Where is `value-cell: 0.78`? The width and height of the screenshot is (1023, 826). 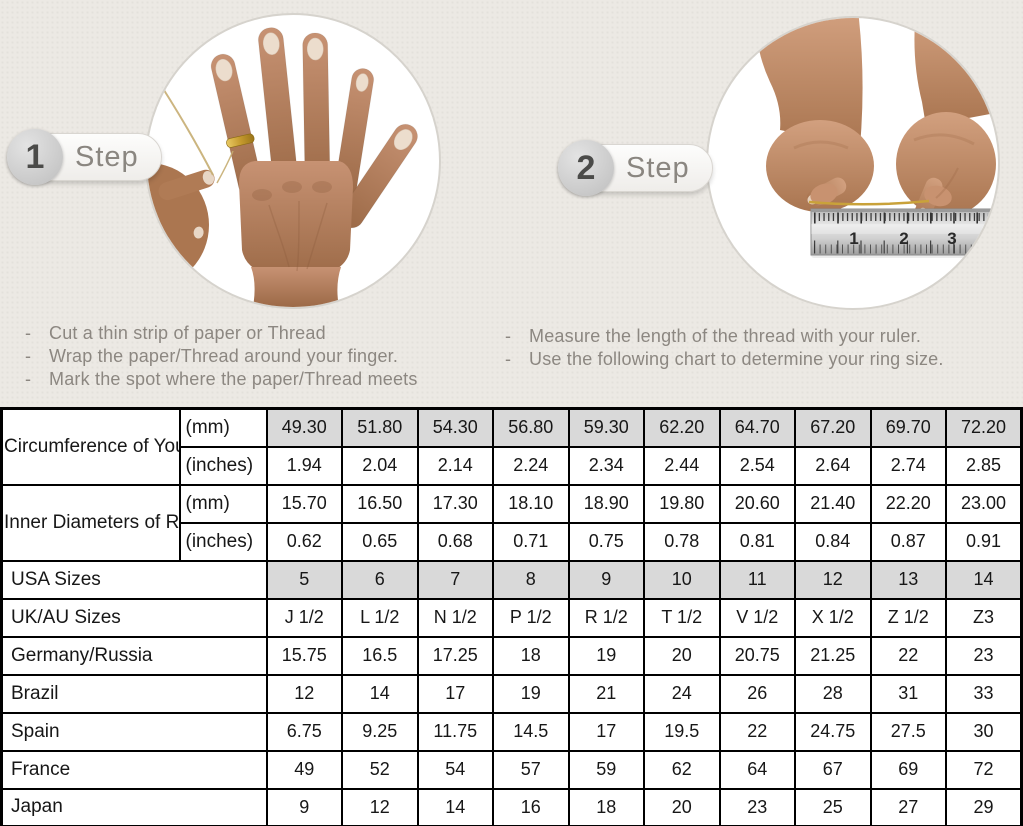
value-cell: 0.78 is located at coordinates (682, 541).